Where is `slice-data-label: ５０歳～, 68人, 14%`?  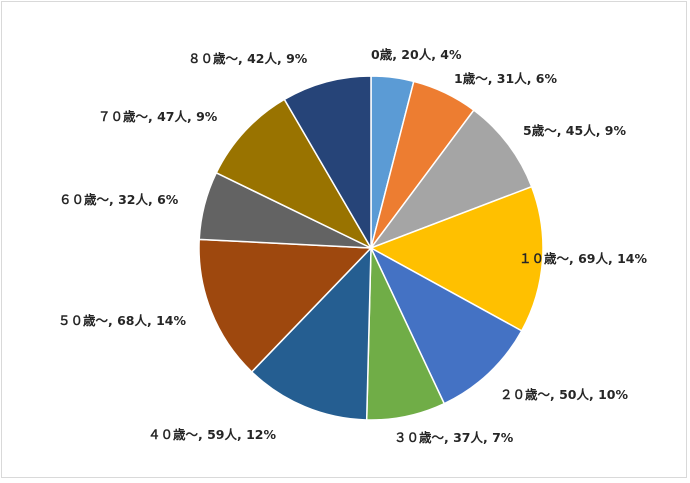
slice-data-label: ５０歳～, 68人, 14% is located at coordinates (122, 320).